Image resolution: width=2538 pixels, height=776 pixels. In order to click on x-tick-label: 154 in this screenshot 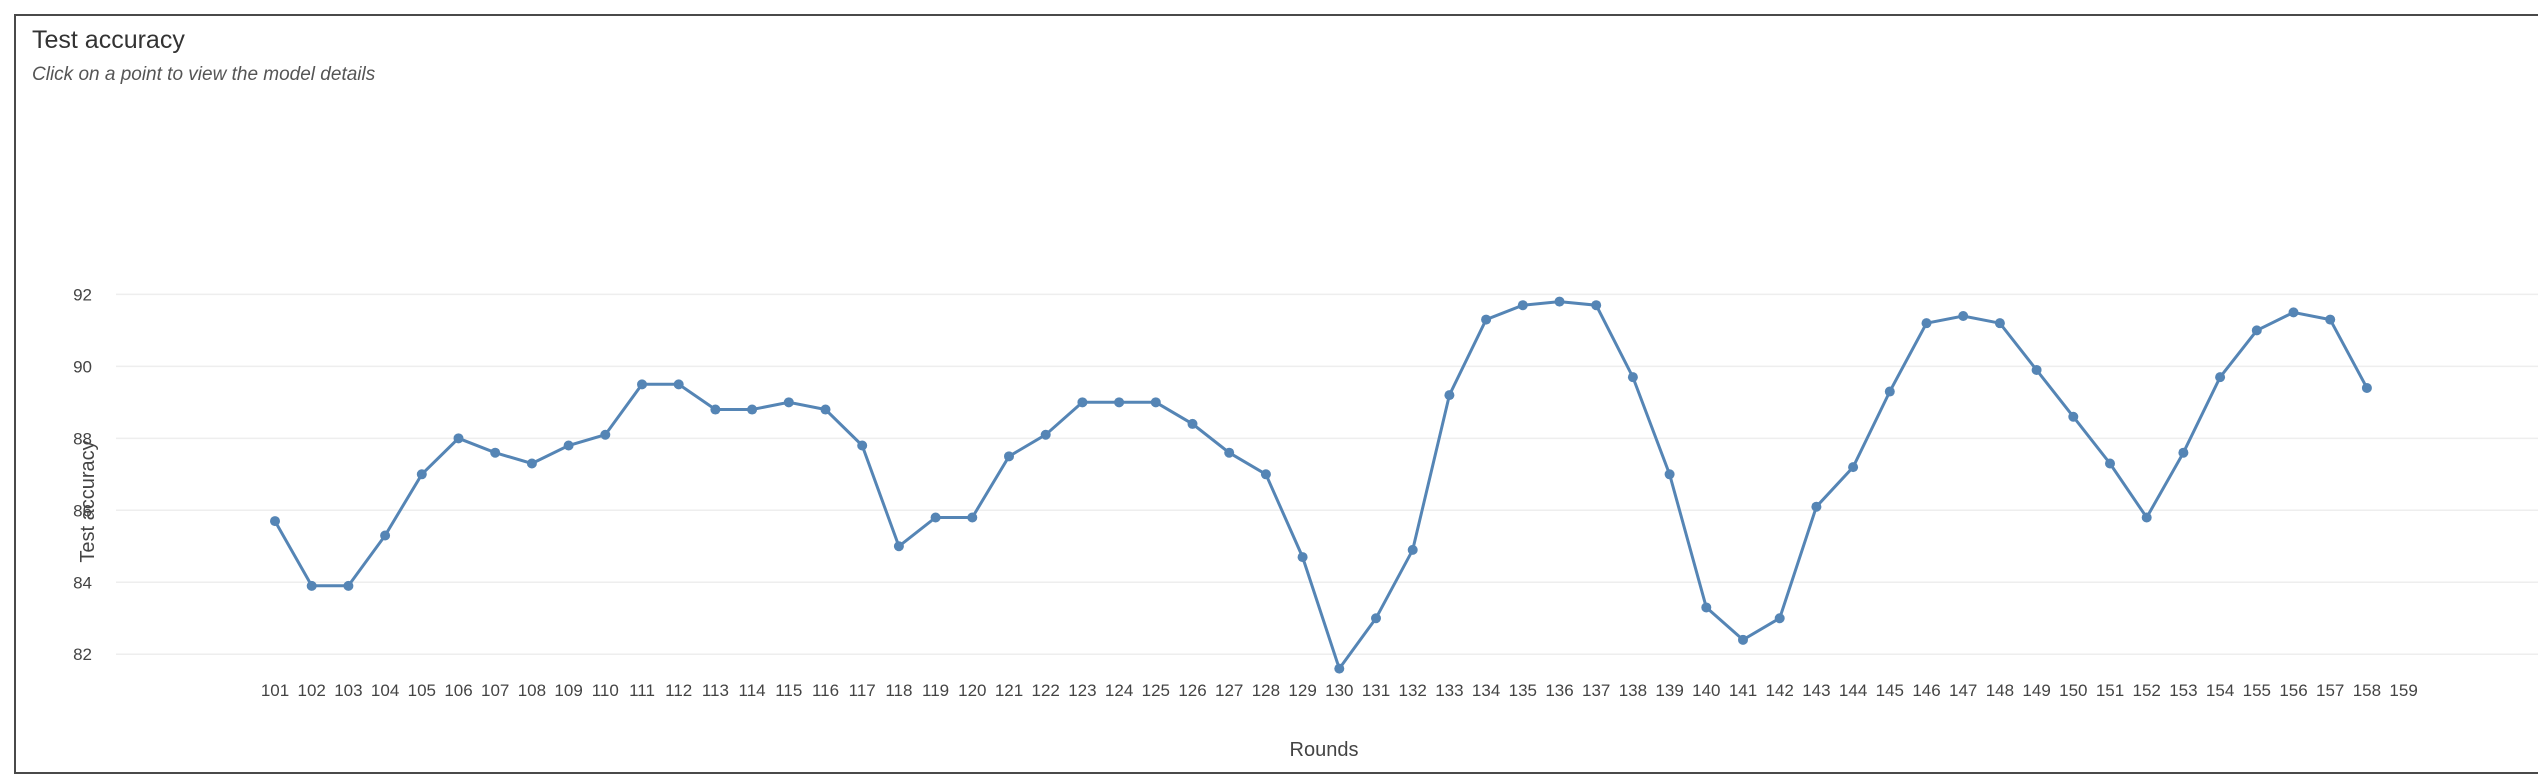, I will do `click(2220, 690)`.